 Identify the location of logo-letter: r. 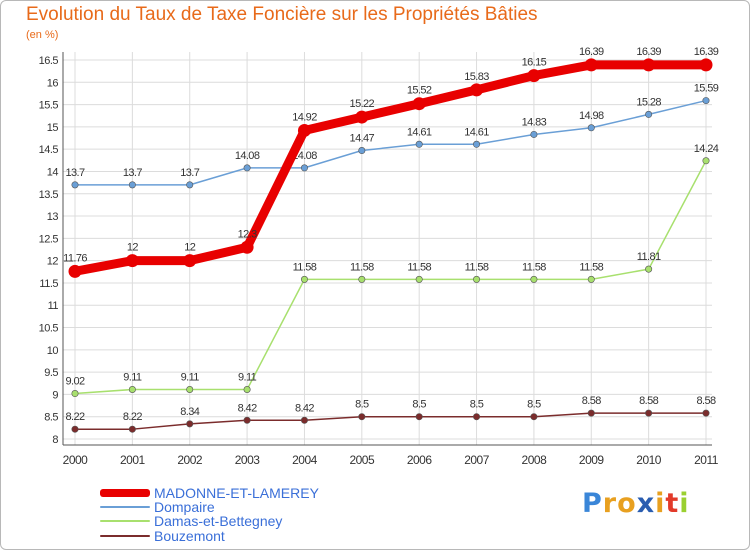
(610, 503).